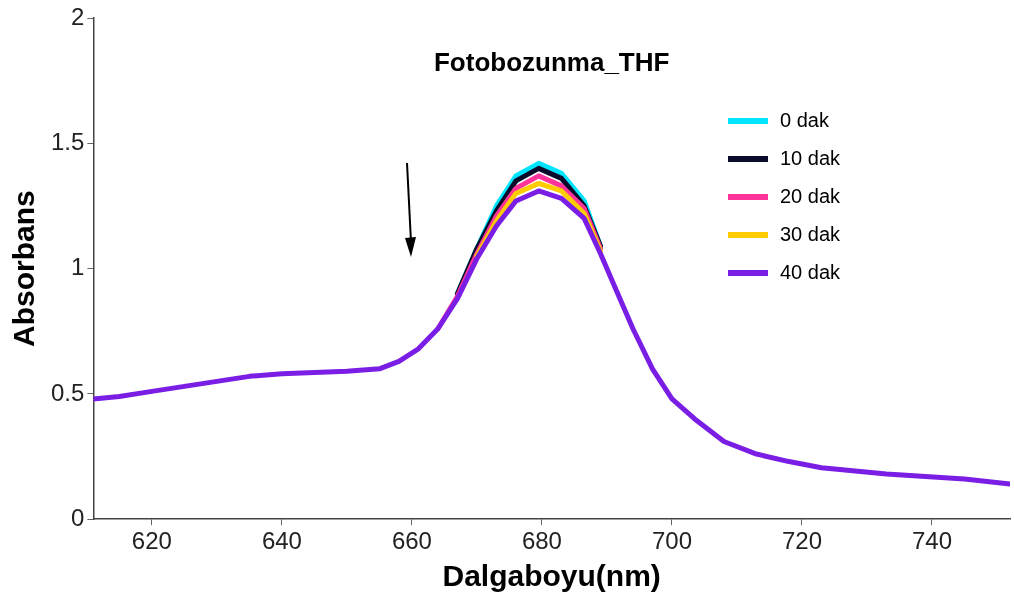 The height and width of the screenshot is (604, 1014). What do you see at coordinates (811, 233) in the screenshot?
I see `legend-label: 30 dak` at bounding box center [811, 233].